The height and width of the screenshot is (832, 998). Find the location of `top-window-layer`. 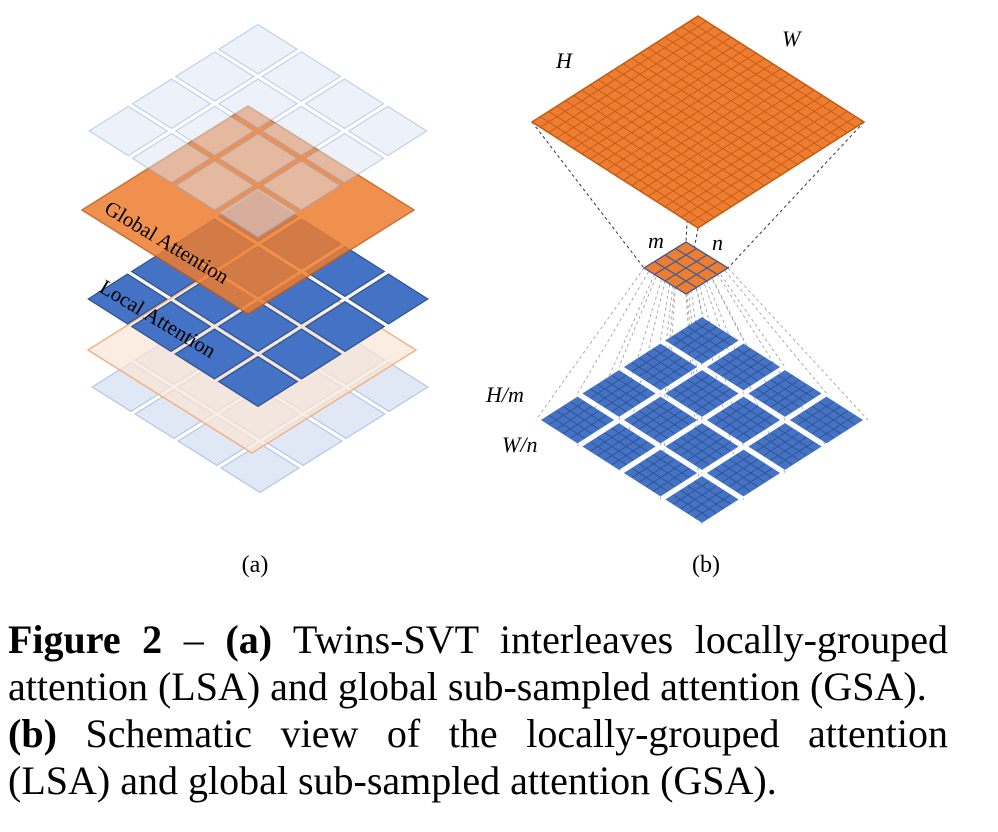

top-window-layer is located at coordinates (258, 131).